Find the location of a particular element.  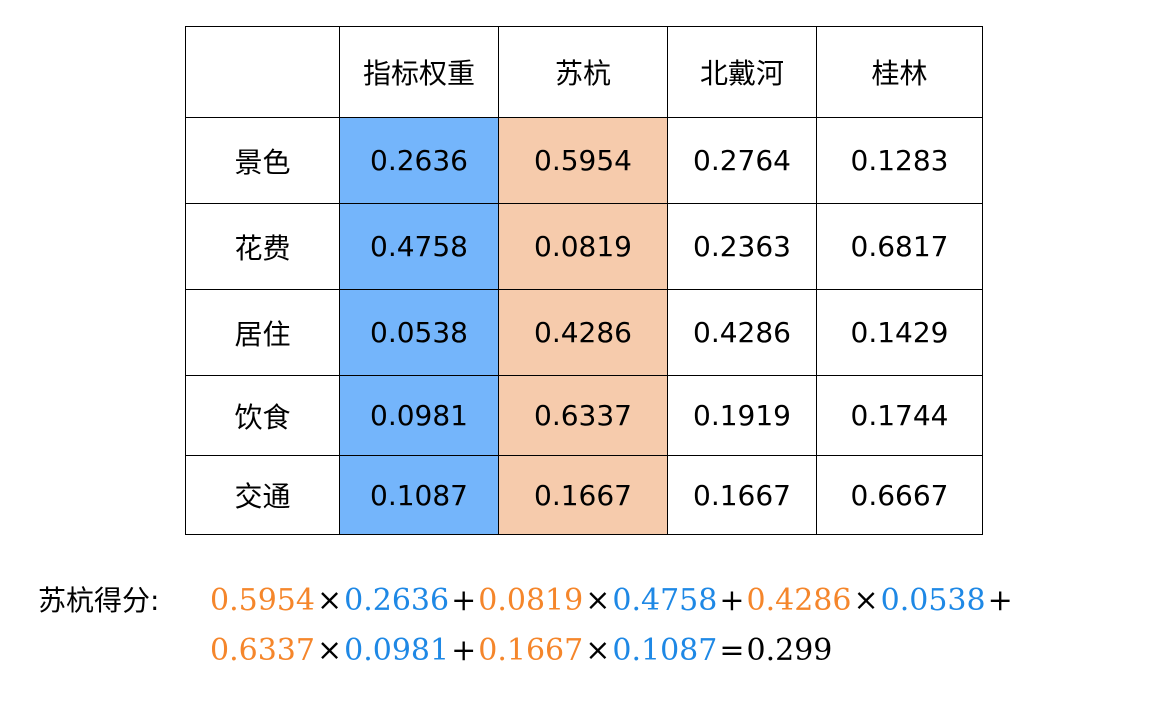

score-term: 0.6337 is located at coordinates (262, 650).